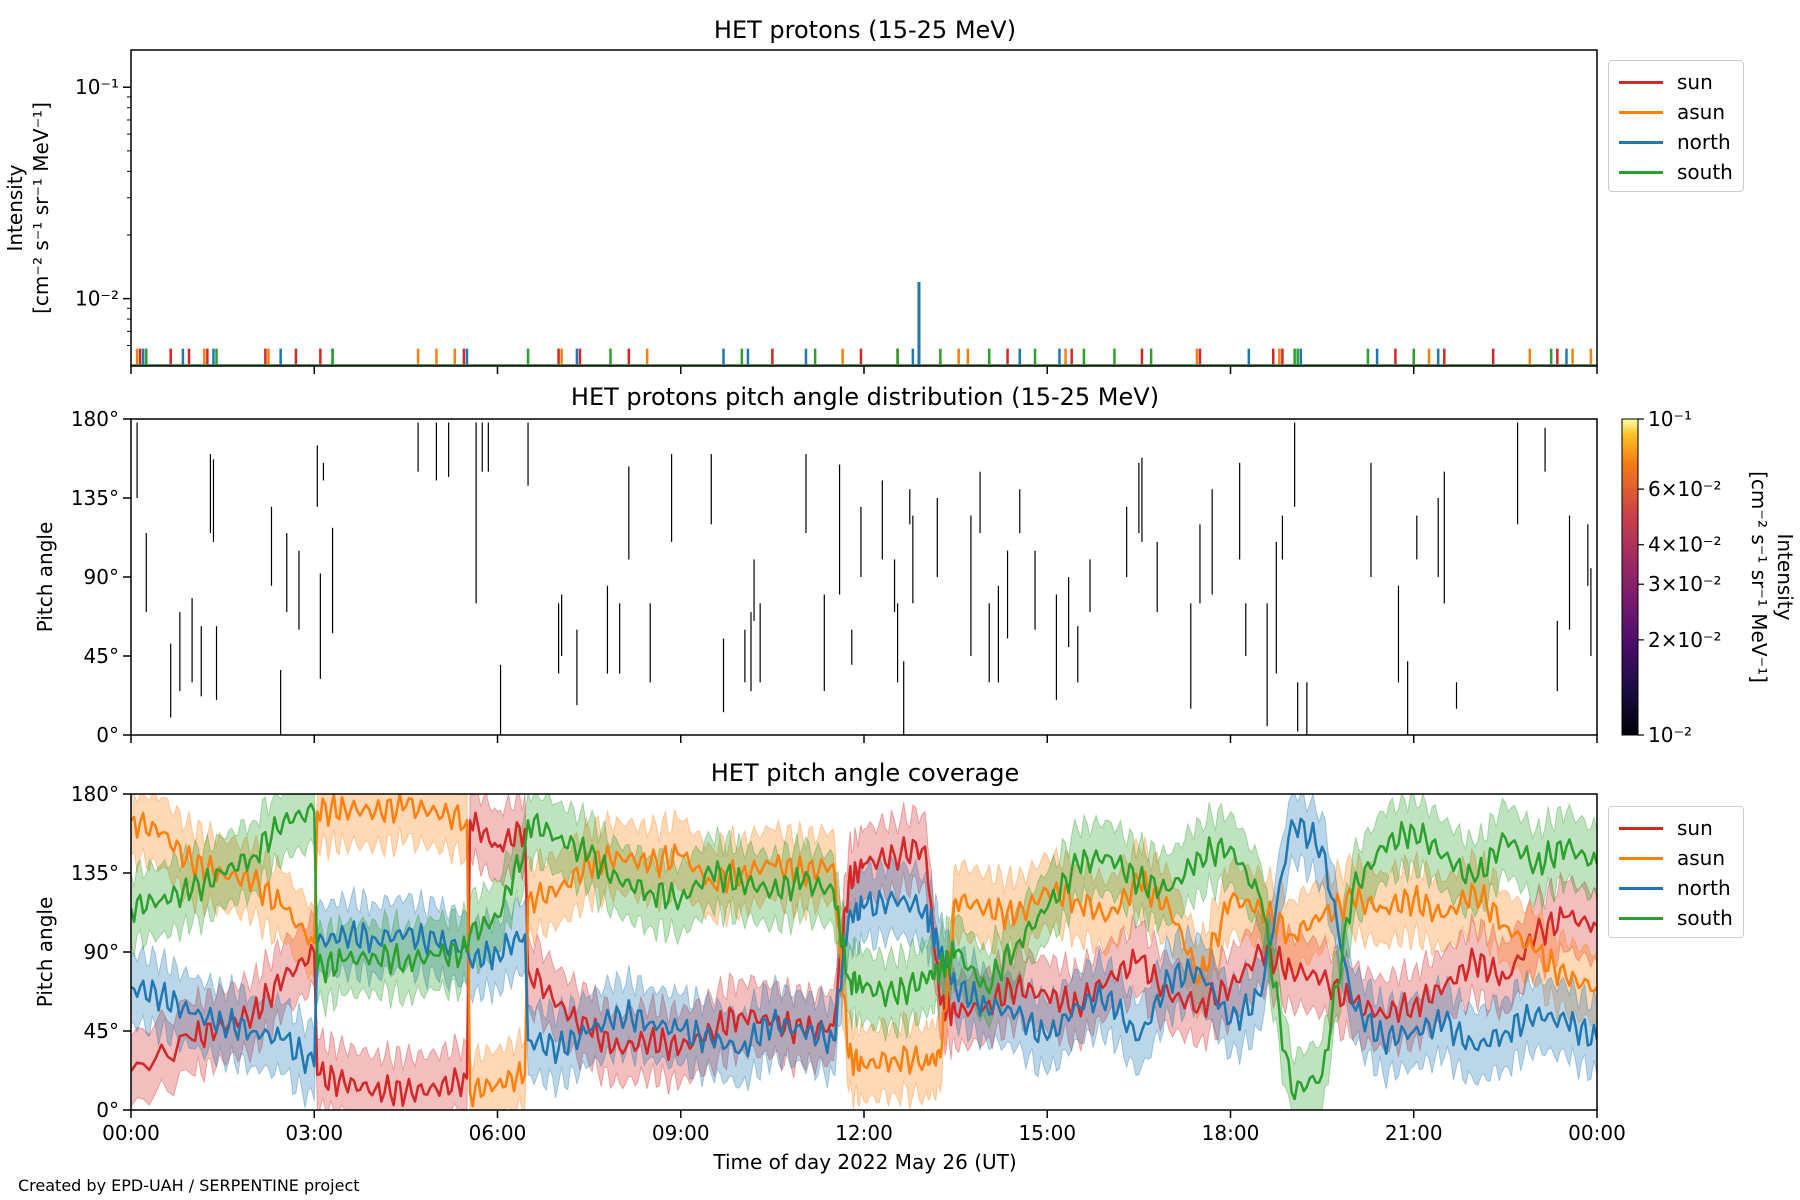 The image size is (1800, 1200). Describe the element at coordinates (864, 1162) in the screenshot. I see `x-axis-label: Time of day 2022 May 26 (UT)` at that location.